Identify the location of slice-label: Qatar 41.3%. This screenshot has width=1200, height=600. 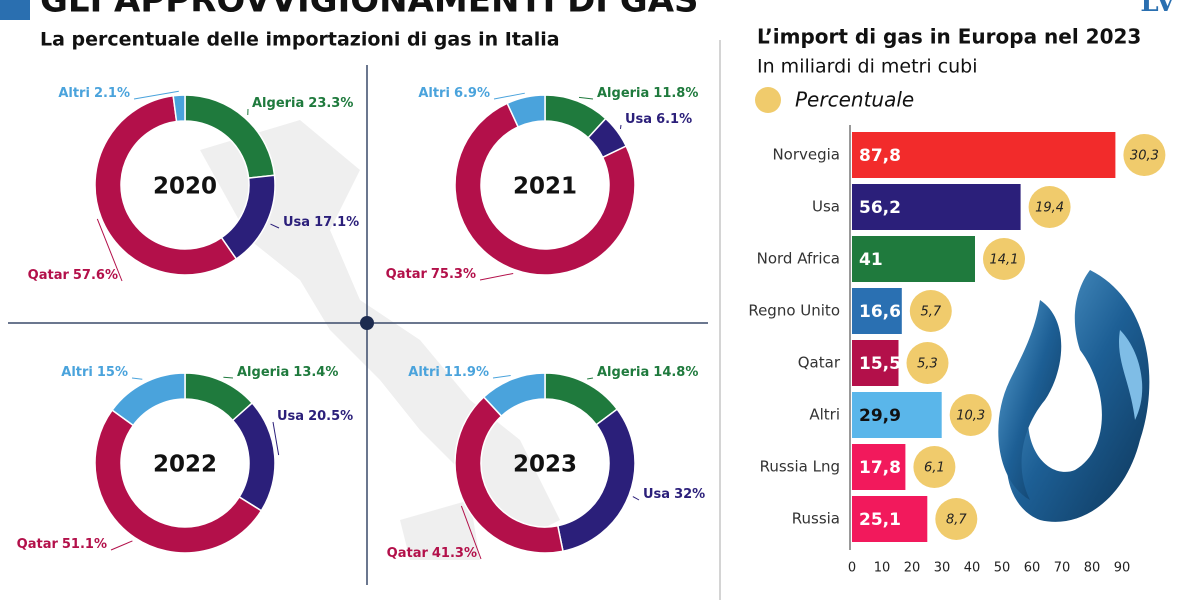
(432, 553).